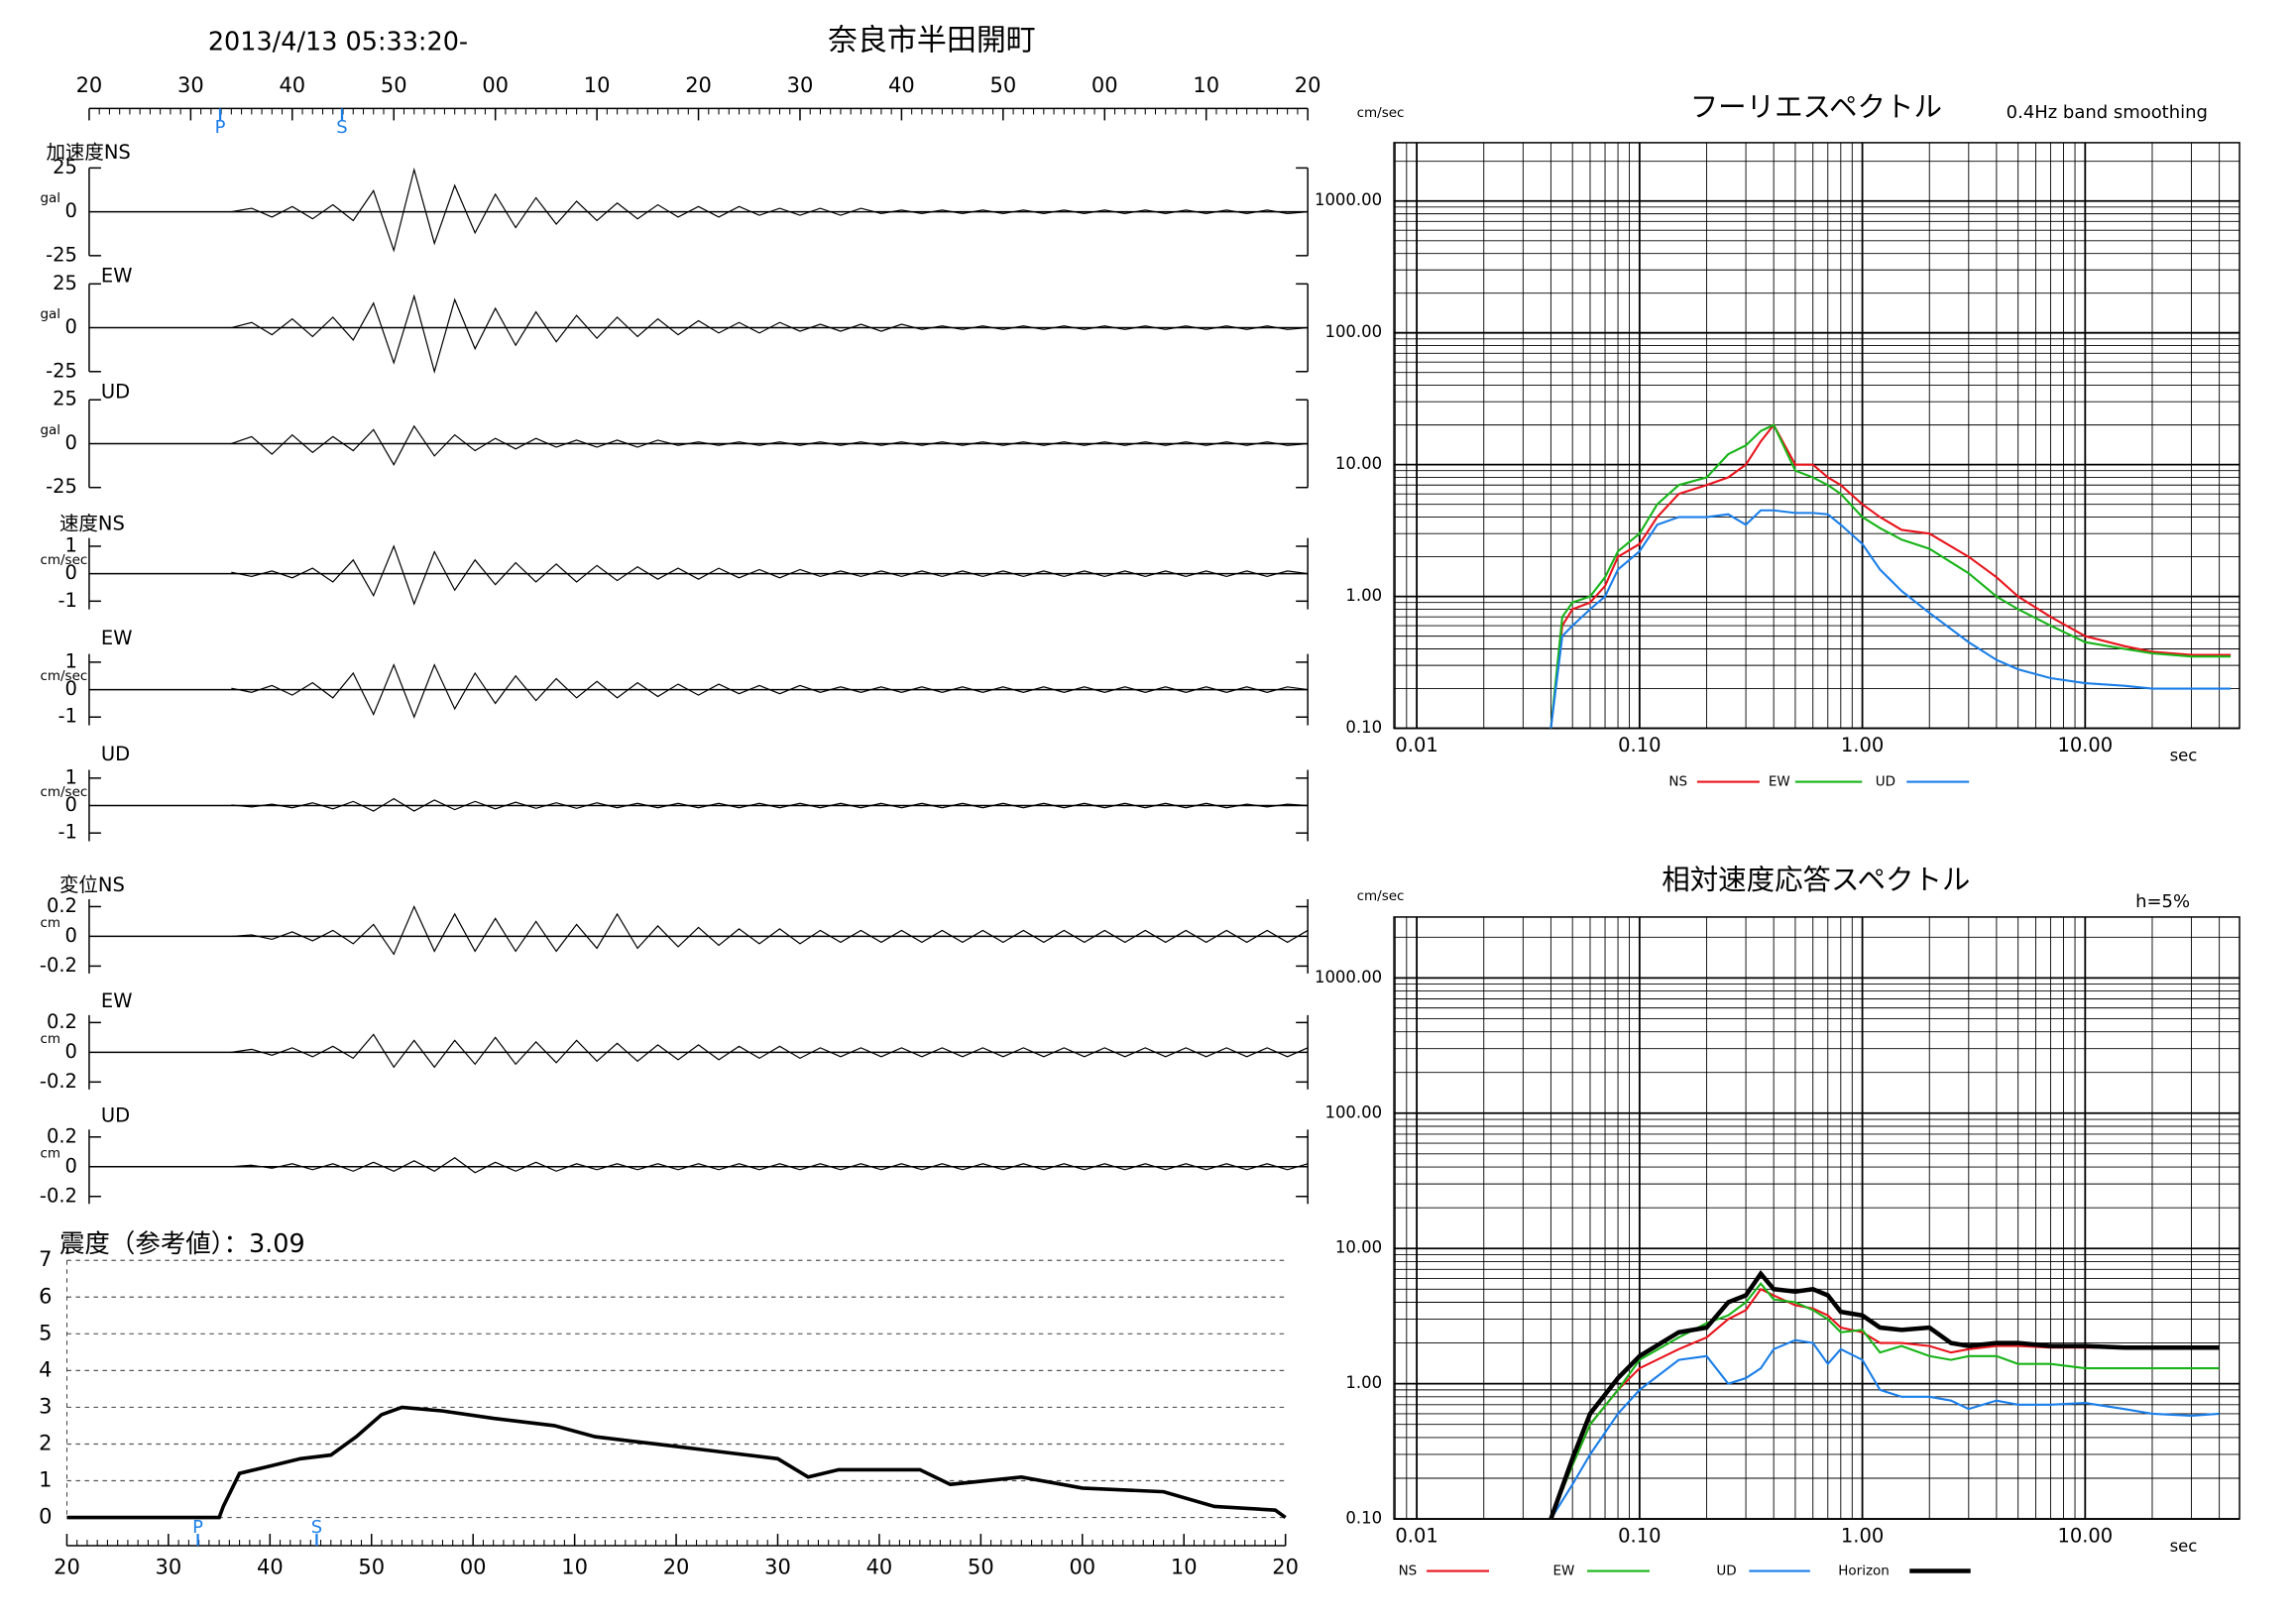 This screenshot has width=2296, height=1623. Describe the element at coordinates (46, 1369) in the screenshot. I see `y-tick-label: 4` at that location.